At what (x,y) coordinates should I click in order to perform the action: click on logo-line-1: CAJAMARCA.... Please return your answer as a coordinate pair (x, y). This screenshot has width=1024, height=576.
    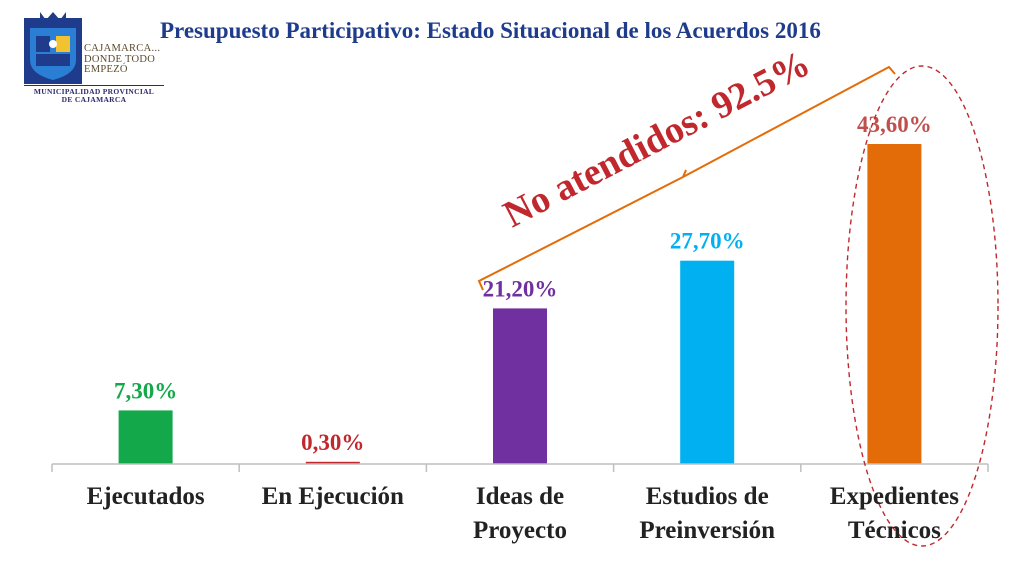
    Looking at the image, I should click on (122, 48).